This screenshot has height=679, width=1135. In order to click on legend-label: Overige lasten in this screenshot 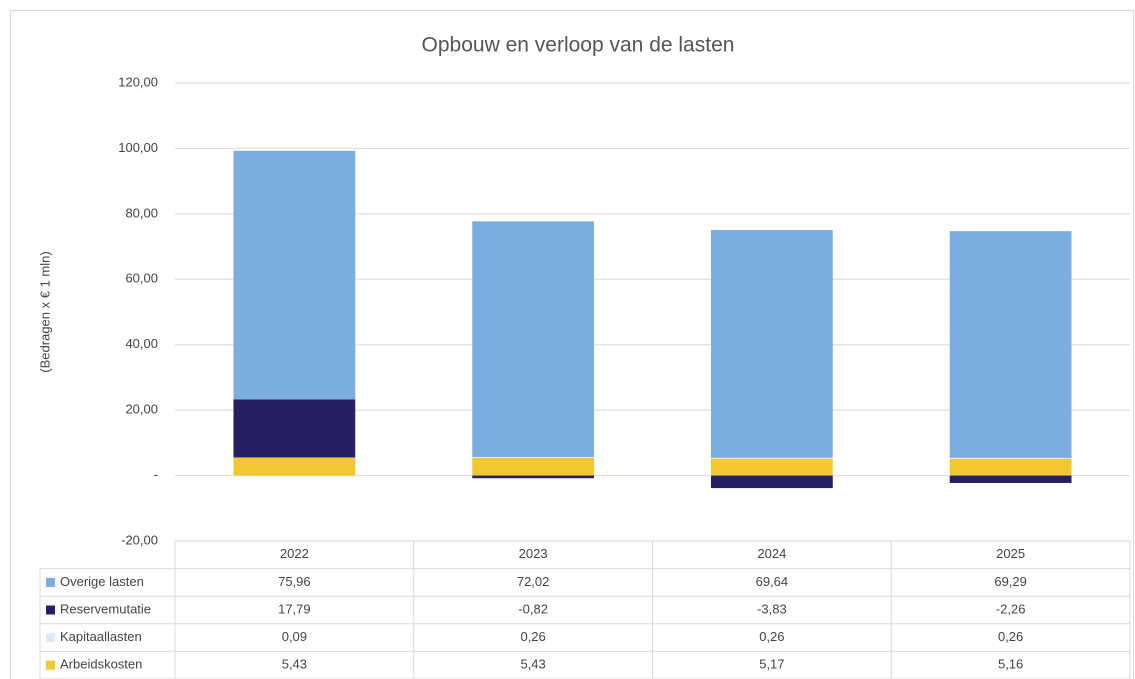, I will do `click(102, 581)`.